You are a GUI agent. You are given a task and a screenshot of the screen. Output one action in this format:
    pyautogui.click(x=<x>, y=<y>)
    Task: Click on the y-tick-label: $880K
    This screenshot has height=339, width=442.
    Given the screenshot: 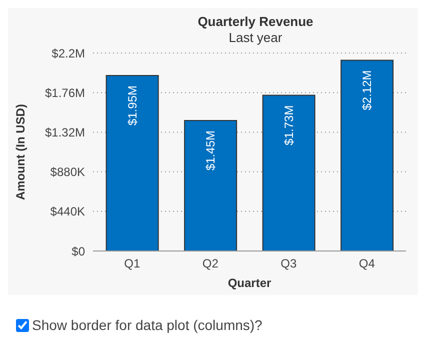 What is the action you would take?
    pyautogui.click(x=67, y=172)
    